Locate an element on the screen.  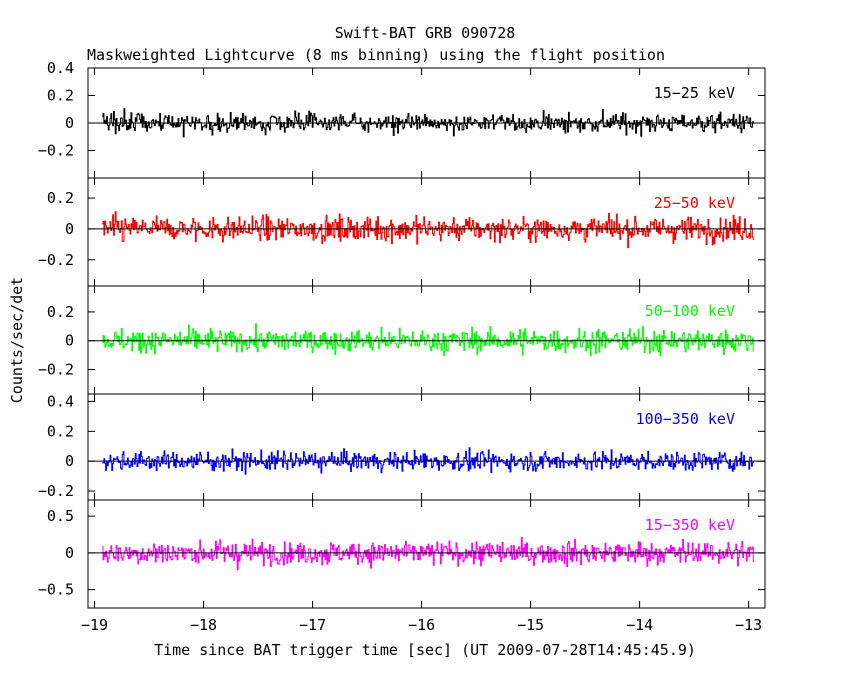
panel-1: −0.2 0 0.2 25−50 keV is located at coordinates (402, 232).